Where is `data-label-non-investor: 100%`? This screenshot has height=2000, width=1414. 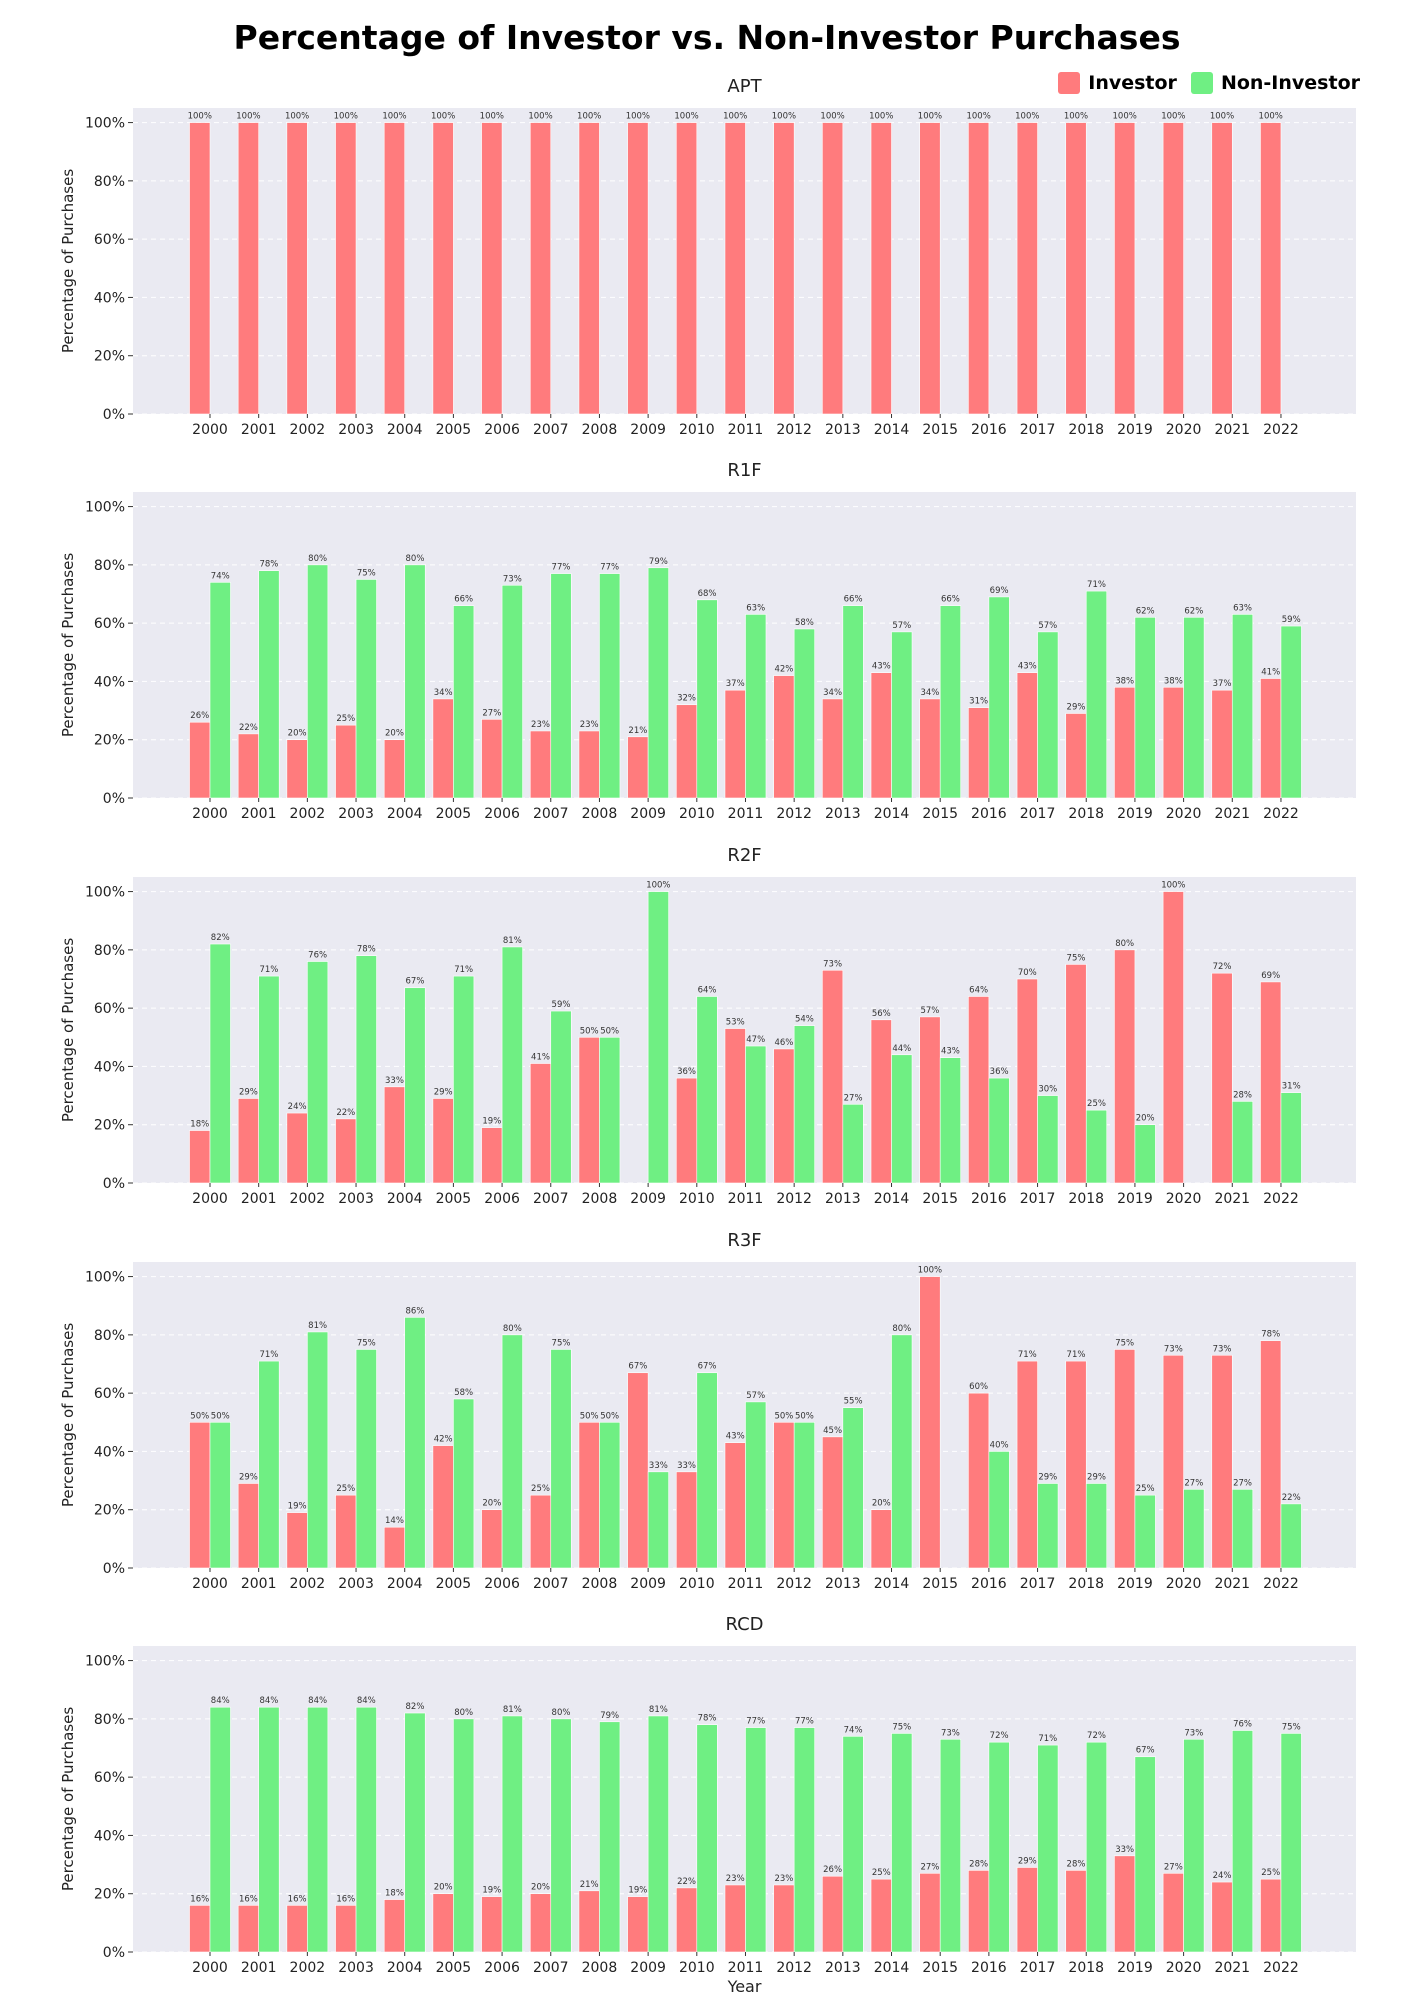
data-label-non-investor: 100% is located at coordinates (658, 886).